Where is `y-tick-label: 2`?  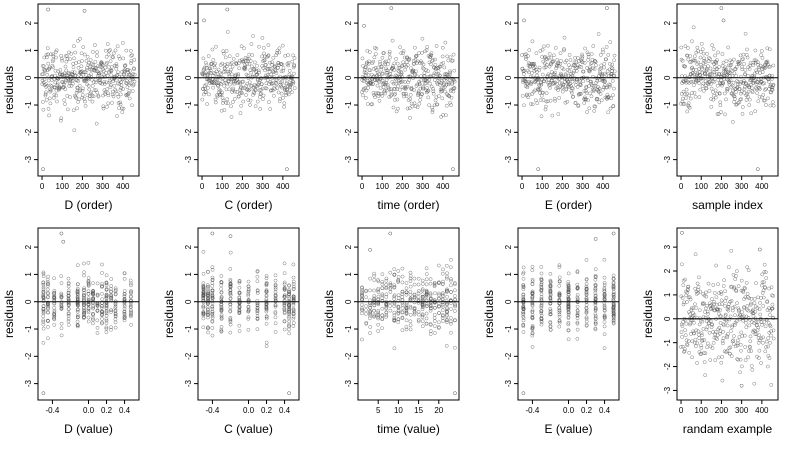 y-tick-label: 2 is located at coordinates (188, 246).